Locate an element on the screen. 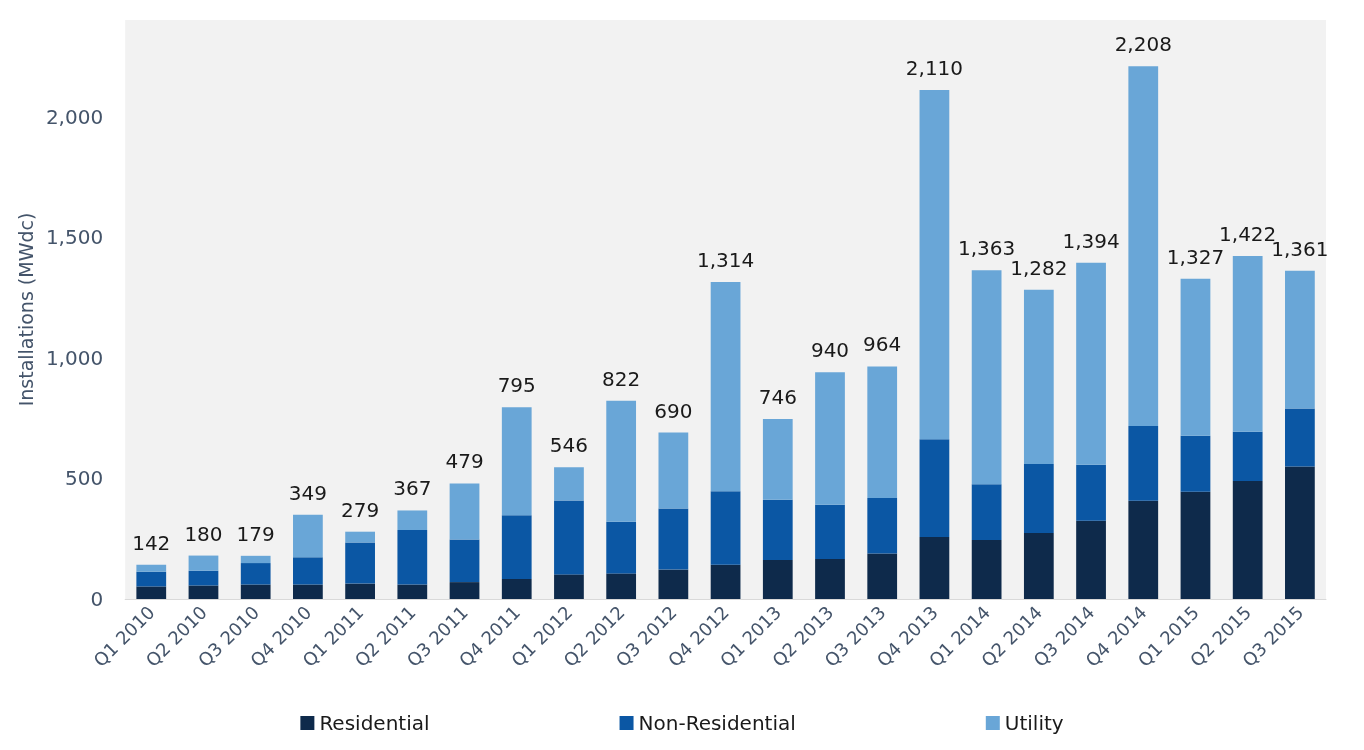 The width and height of the screenshot is (1364, 750). total-label: 367 is located at coordinates (412, 488).